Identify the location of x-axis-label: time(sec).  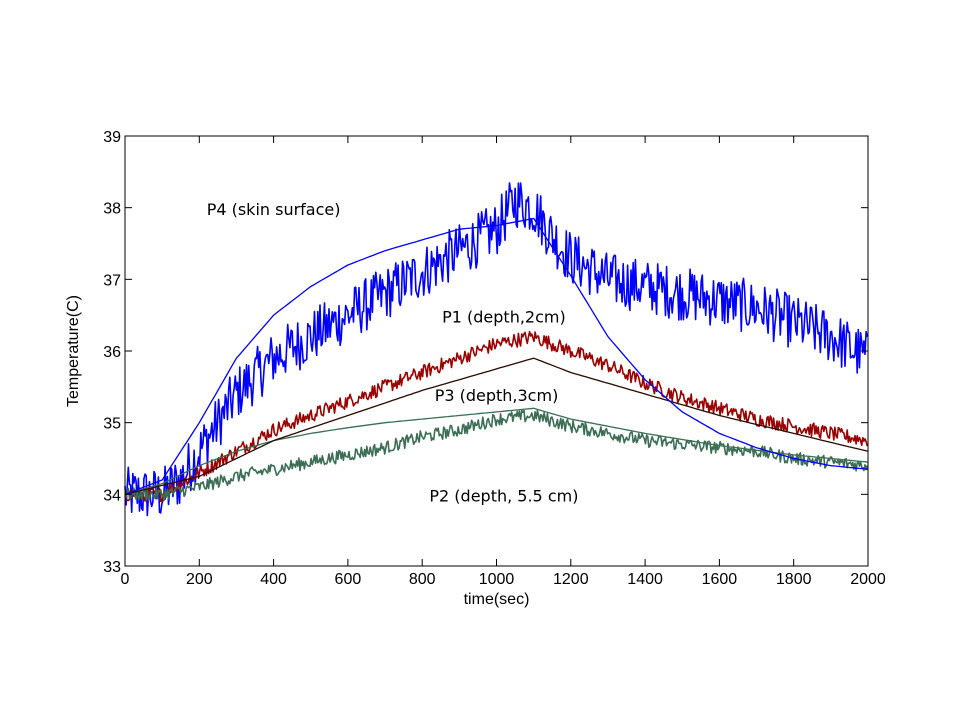
(497, 599).